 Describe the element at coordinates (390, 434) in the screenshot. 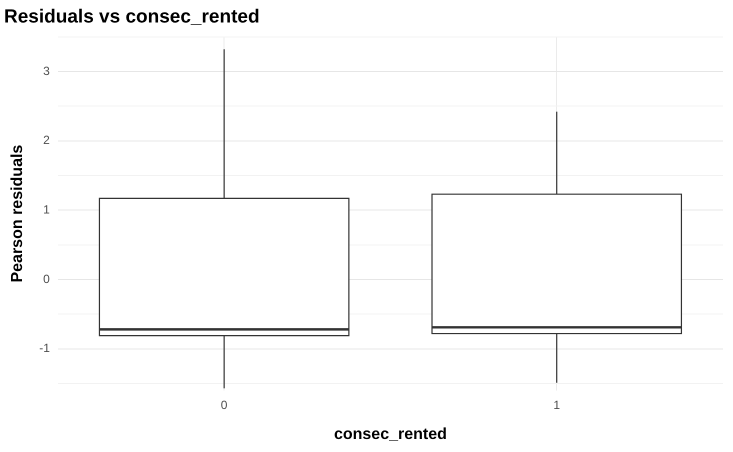

I see `x-axis-title: consec_rented` at that location.